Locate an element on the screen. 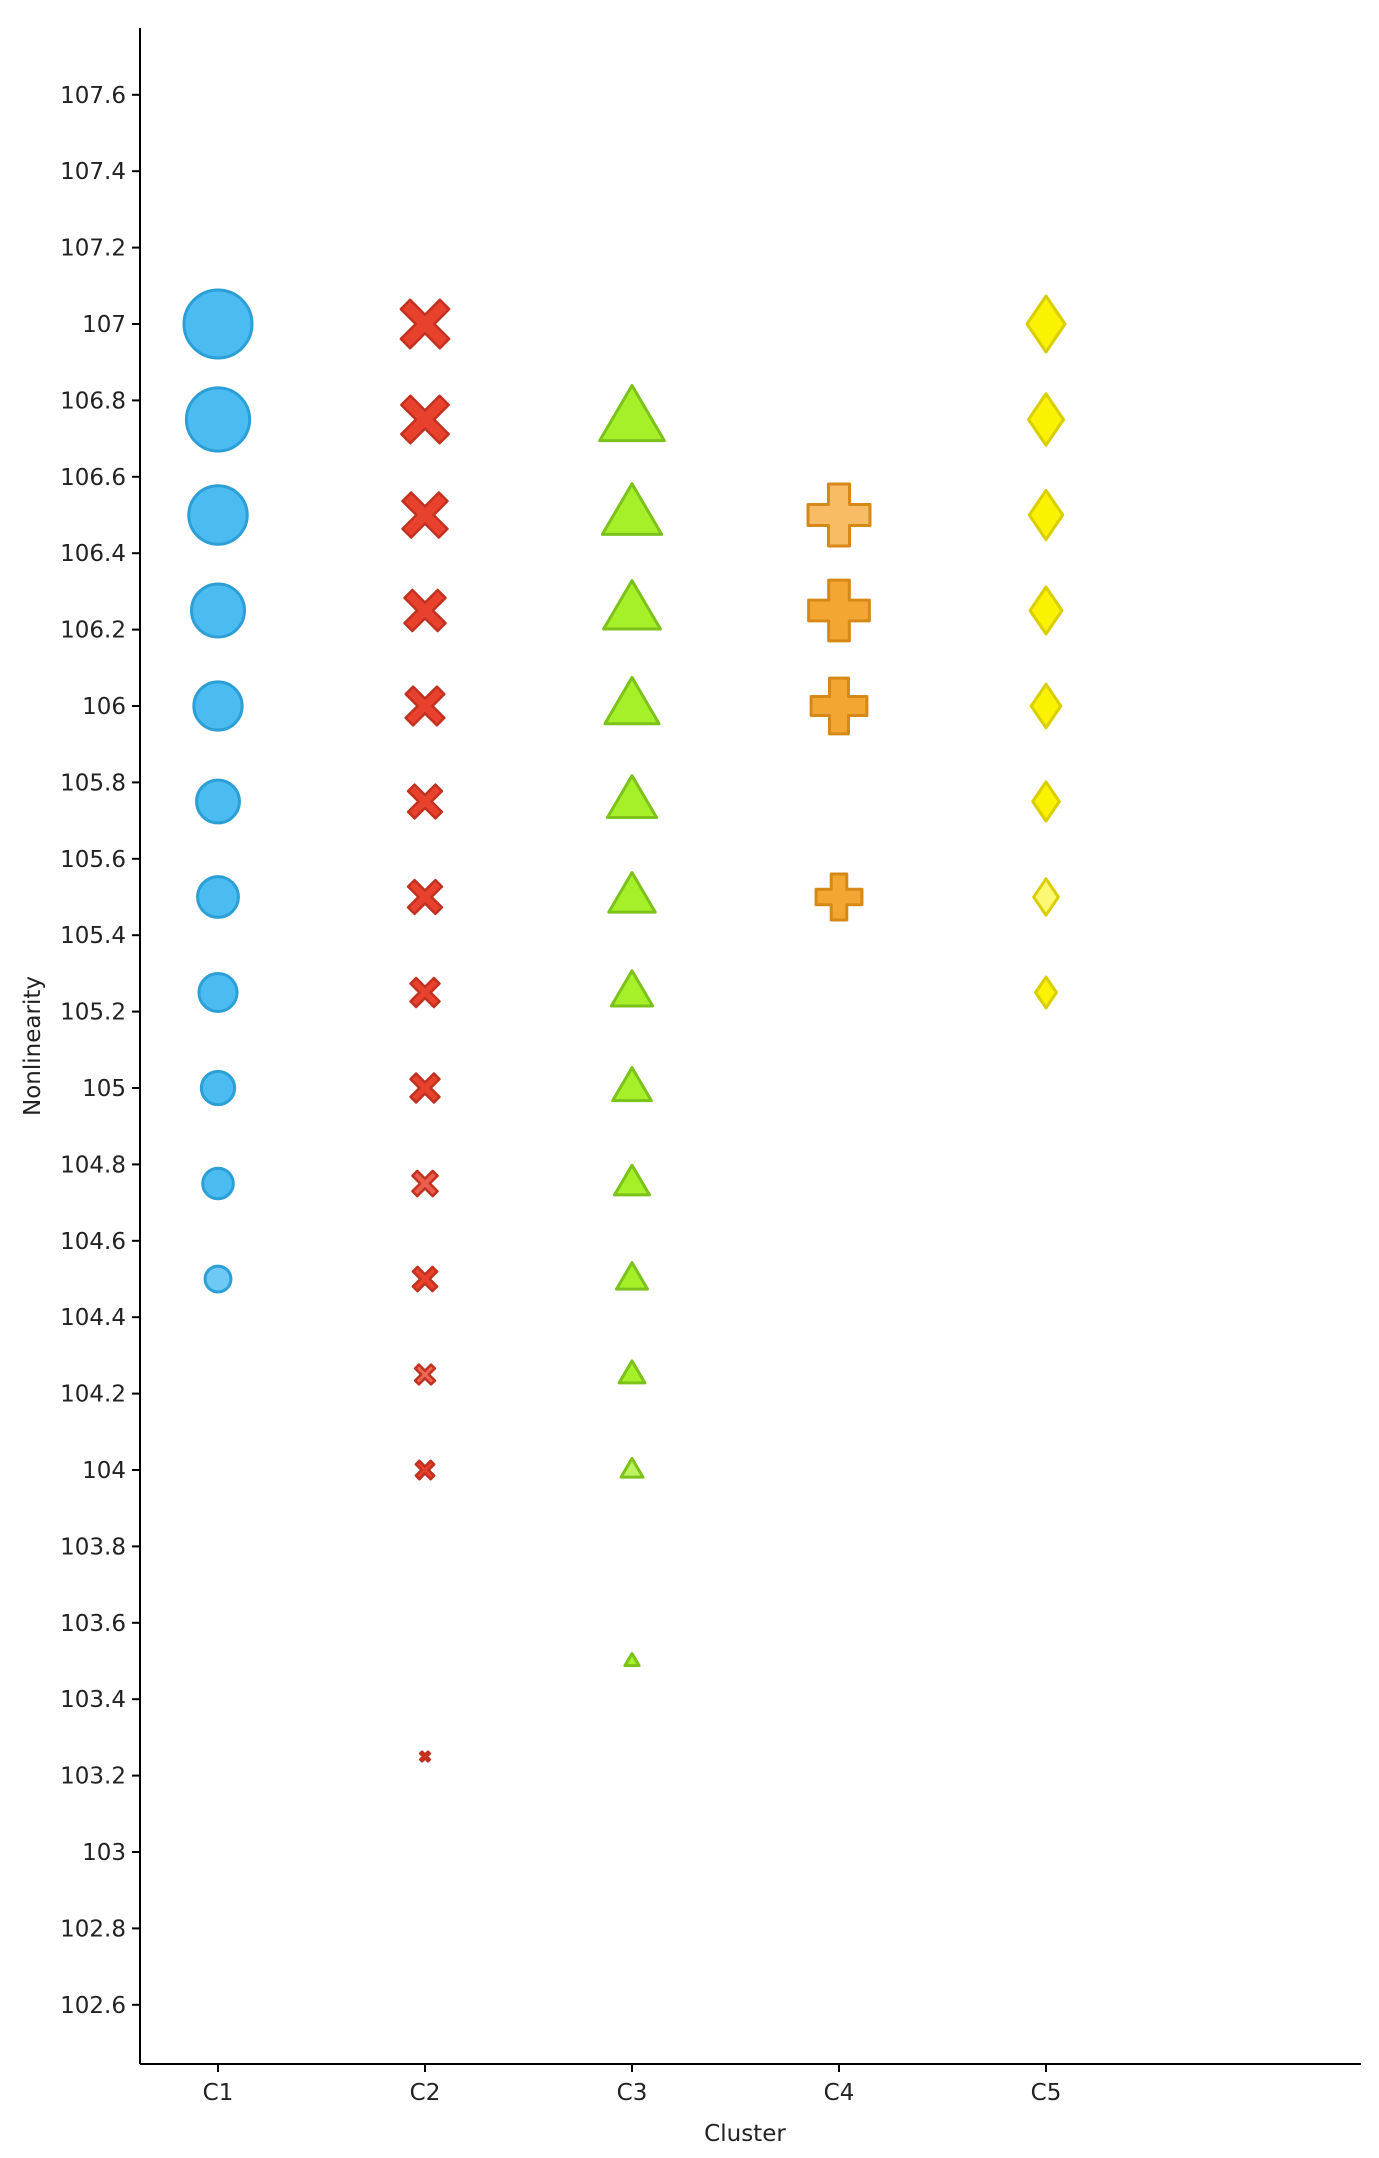 The width and height of the screenshot is (1379, 2158). x-tick-label: C5 is located at coordinates (1046, 2093).